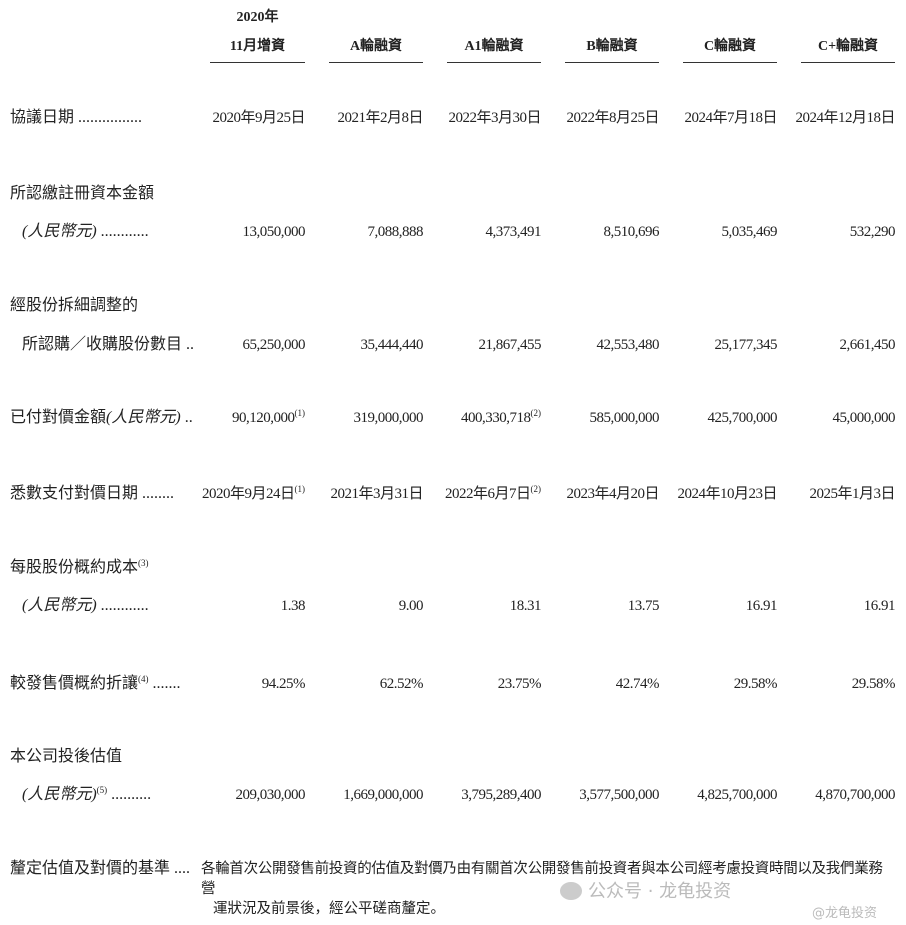 Image resolution: width=906 pixels, height=925 pixels. What do you see at coordinates (520, 684) in the screenshot?
I see `table-cell: 23.75%` at bounding box center [520, 684].